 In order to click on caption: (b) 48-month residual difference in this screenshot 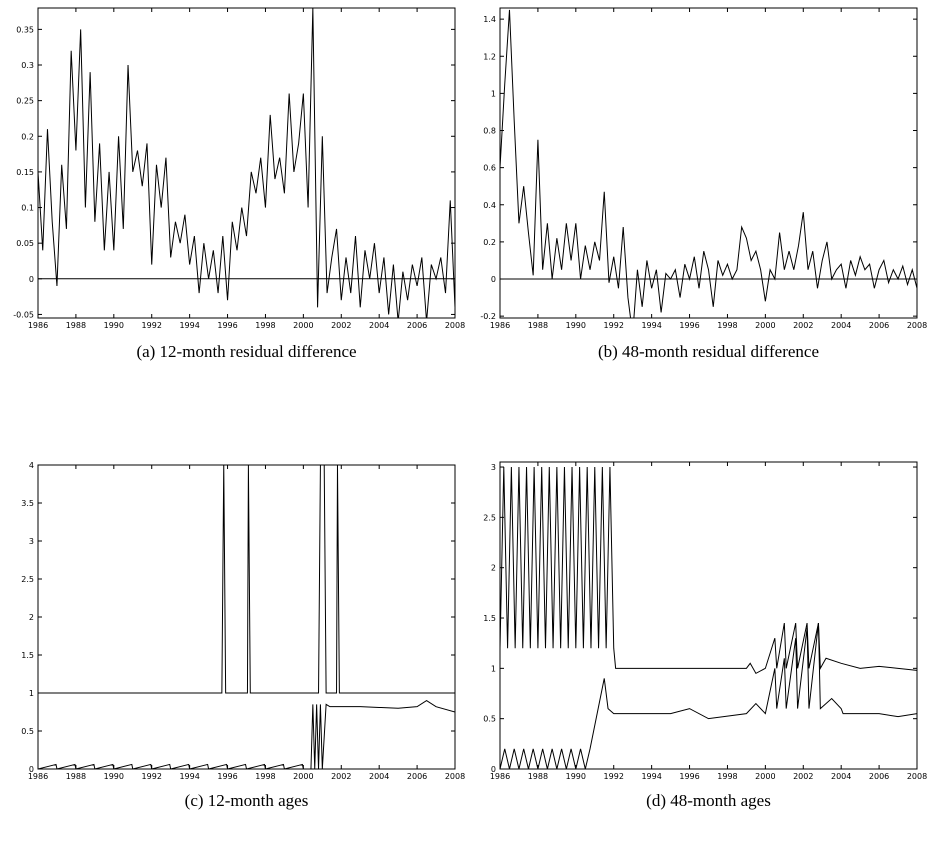, I will do `click(708, 351)`.